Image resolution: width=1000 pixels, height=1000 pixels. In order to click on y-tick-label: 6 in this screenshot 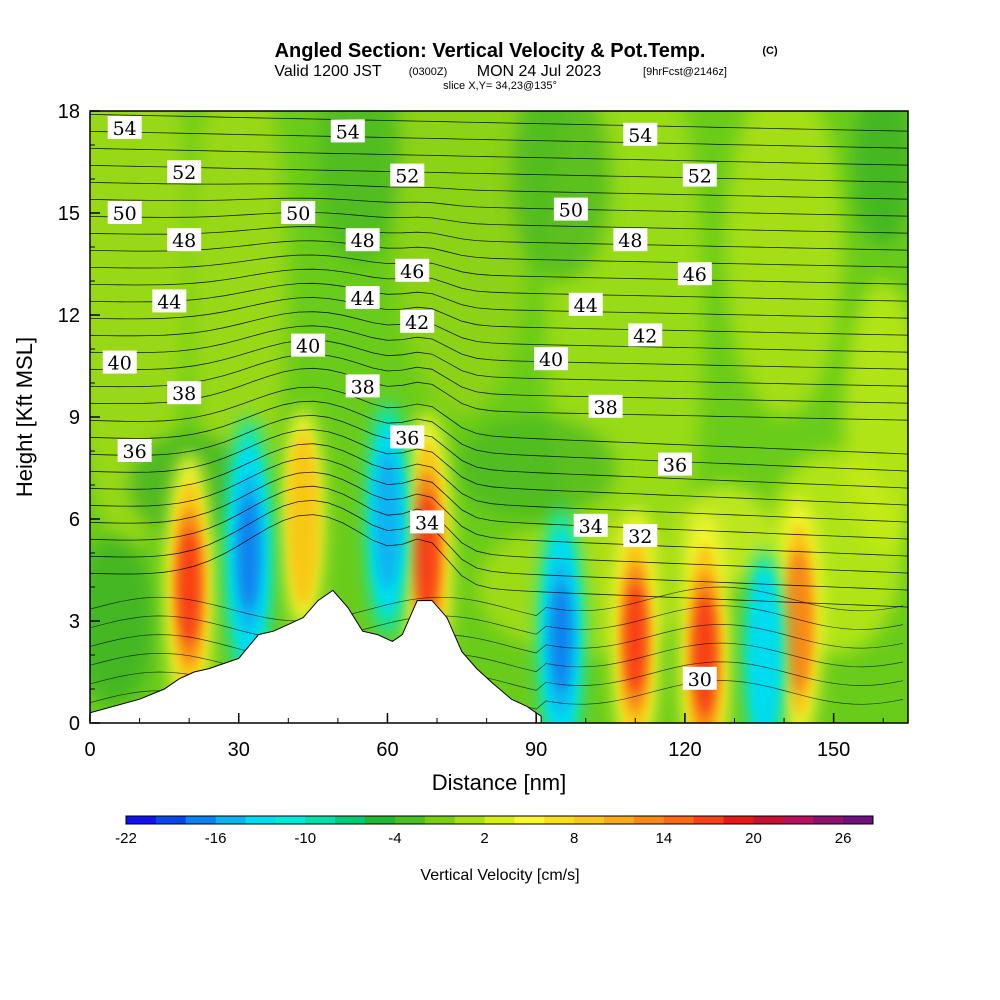, I will do `click(74, 520)`.